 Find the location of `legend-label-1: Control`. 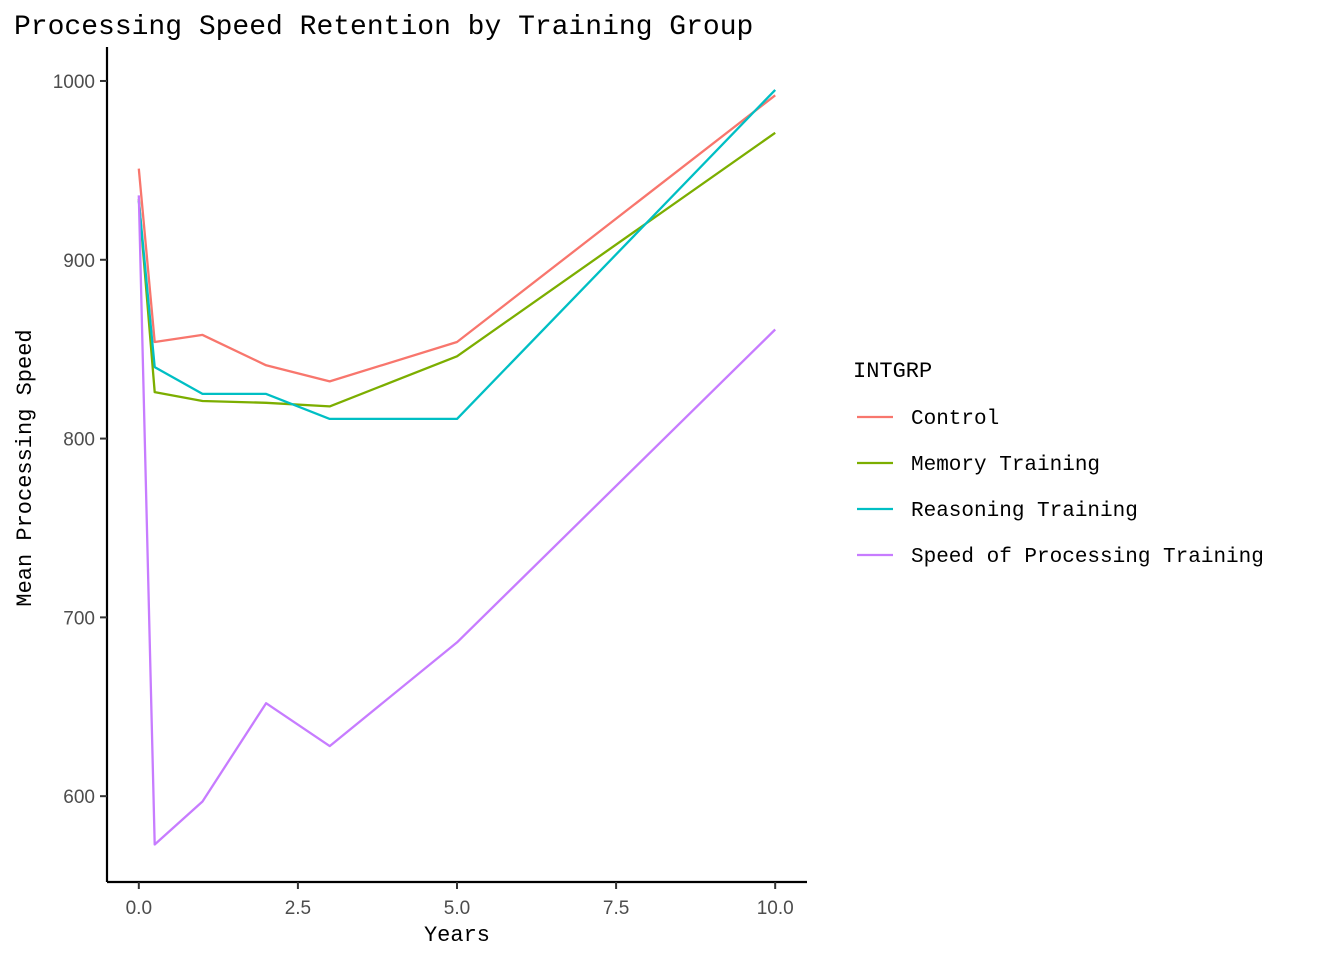

legend-label-1: Control is located at coordinates (955, 419).